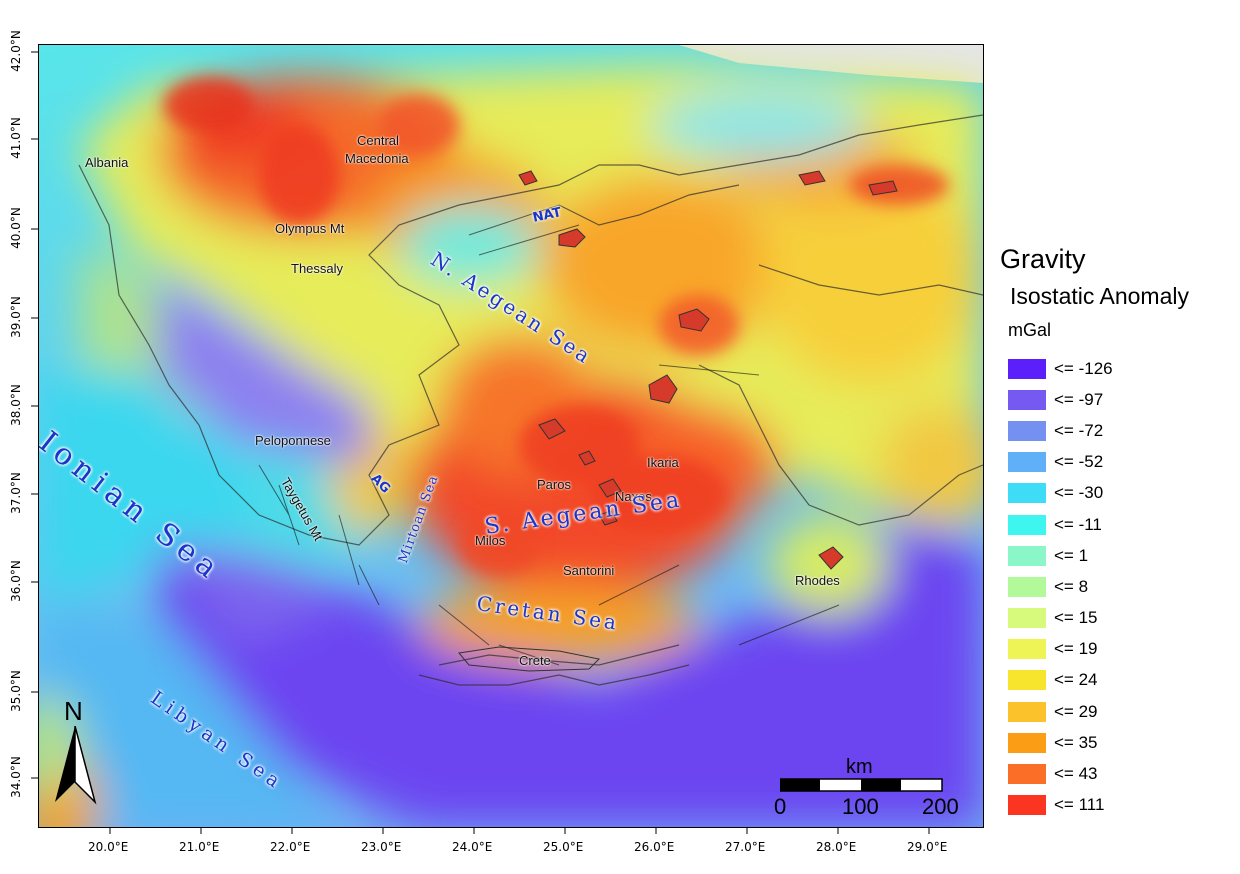 The image size is (1240, 874). I want to click on label-macedonia: Macedonia, so click(377, 158).